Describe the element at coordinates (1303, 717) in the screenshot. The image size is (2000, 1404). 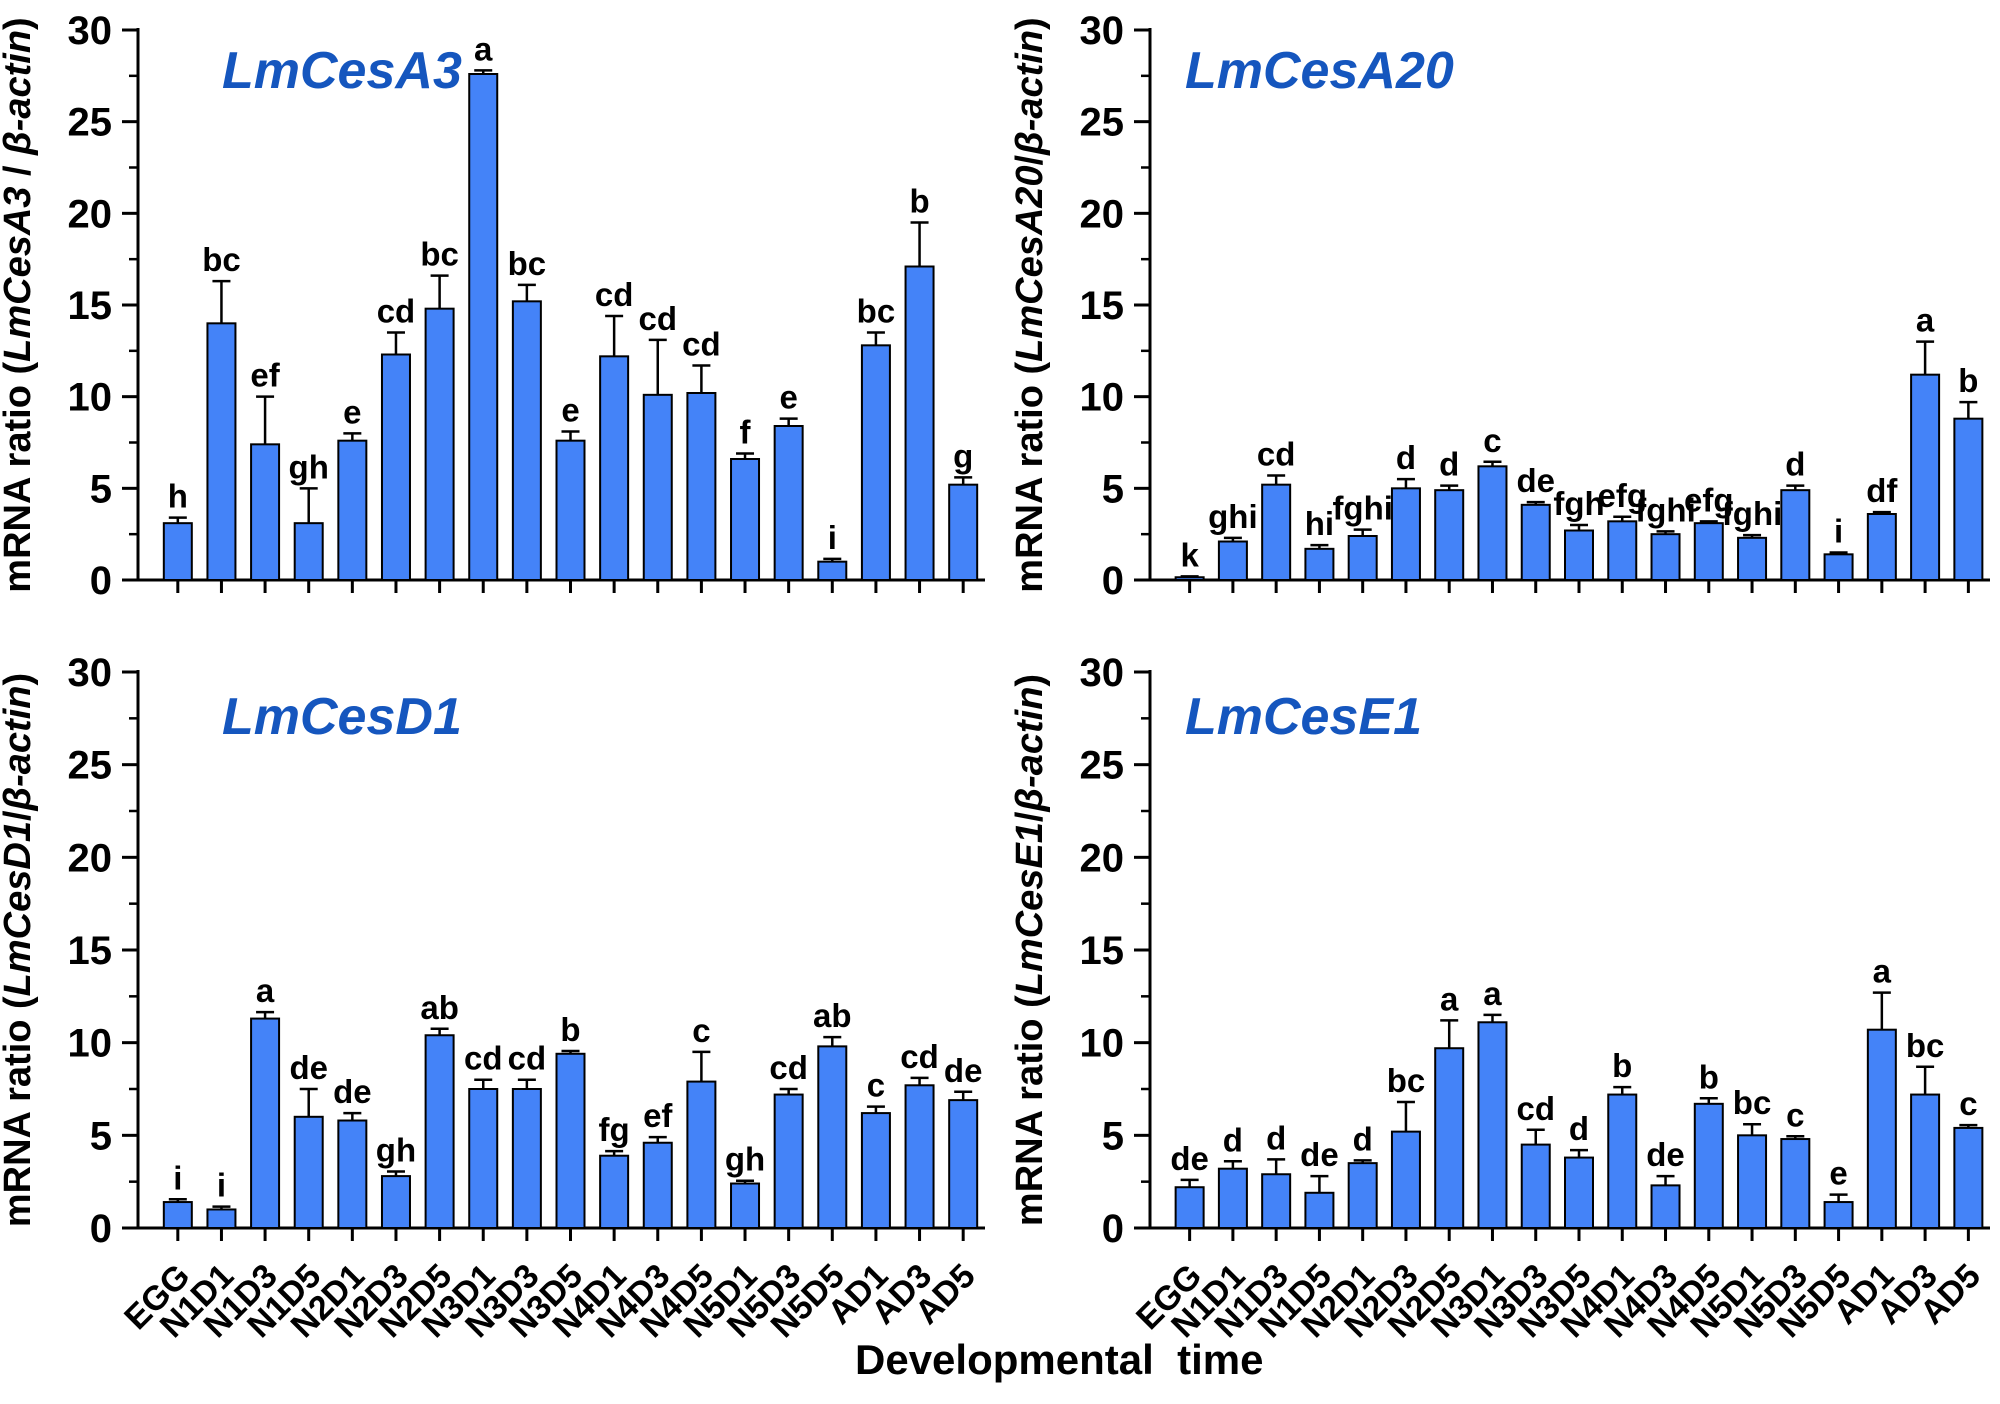
I see `chart-title: LmCesE1` at that location.